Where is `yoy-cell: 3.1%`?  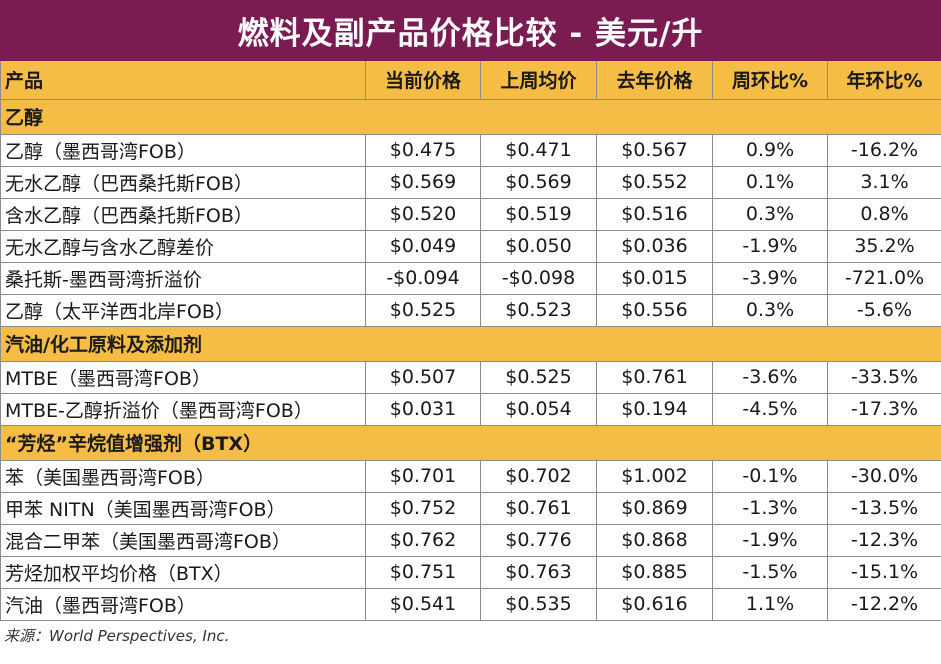
yoy-cell: 3.1% is located at coordinates (884, 182).